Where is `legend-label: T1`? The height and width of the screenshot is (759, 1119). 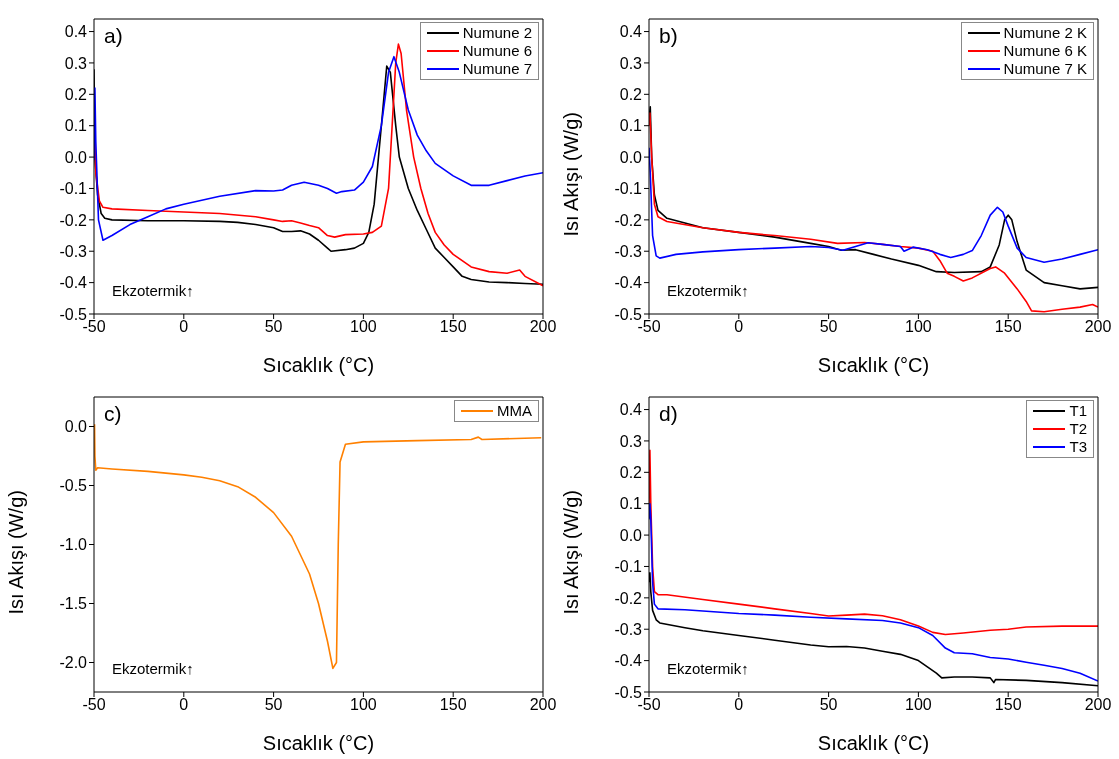
legend-label: T1 is located at coordinates (1078, 411).